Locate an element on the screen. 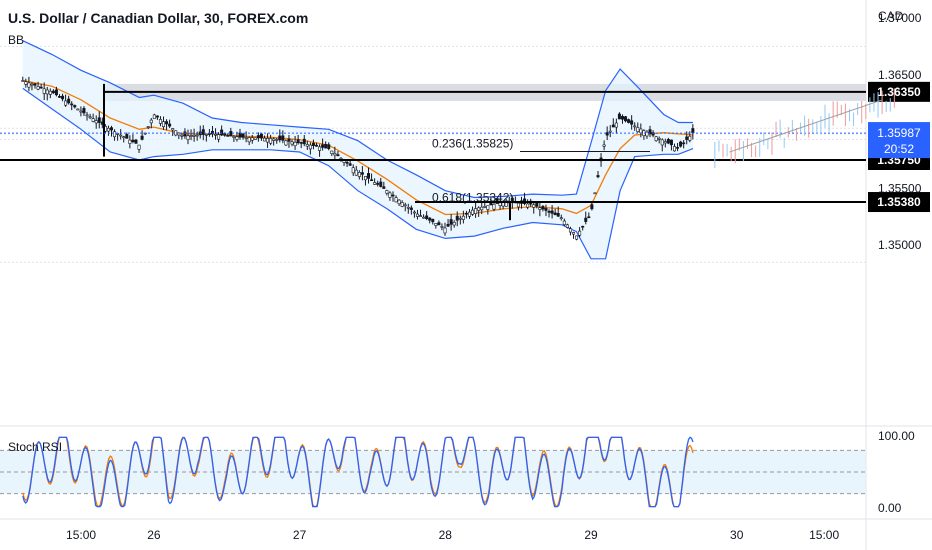 The image size is (932, 550). level-badge-label: 1.36350 is located at coordinates (899, 92).